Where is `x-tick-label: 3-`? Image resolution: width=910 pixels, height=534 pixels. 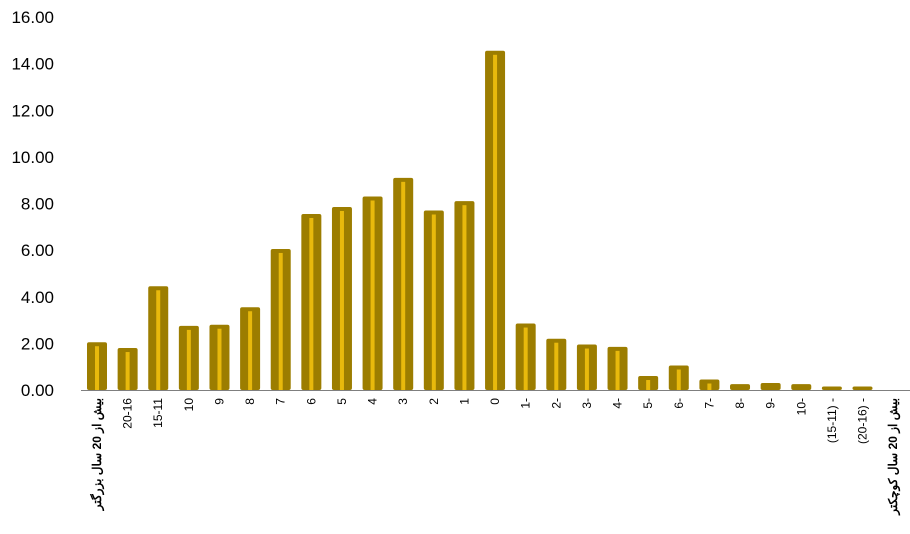
x-tick-label: 3- is located at coordinates (587, 403).